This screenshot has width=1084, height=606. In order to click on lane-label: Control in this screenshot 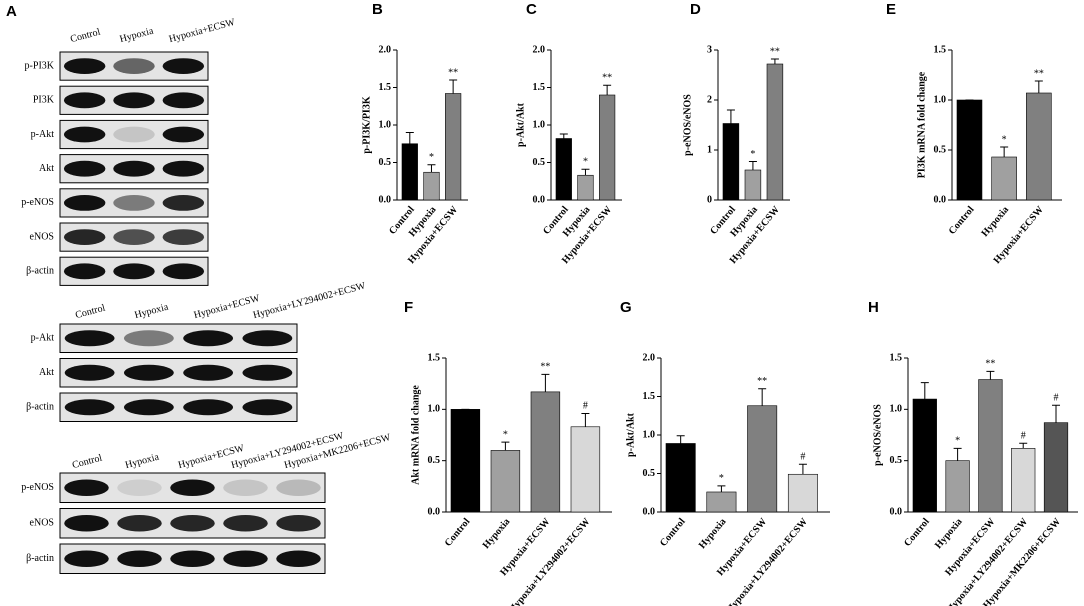, I will do `click(87, 462)`.